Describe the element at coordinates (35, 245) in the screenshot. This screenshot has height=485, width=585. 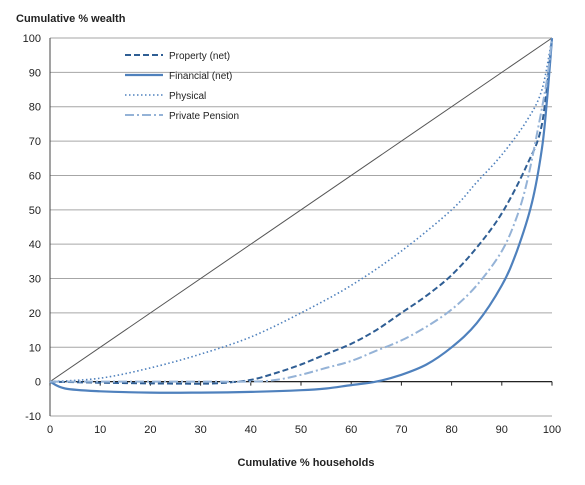
I see `y-tick-label: 40` at that location.